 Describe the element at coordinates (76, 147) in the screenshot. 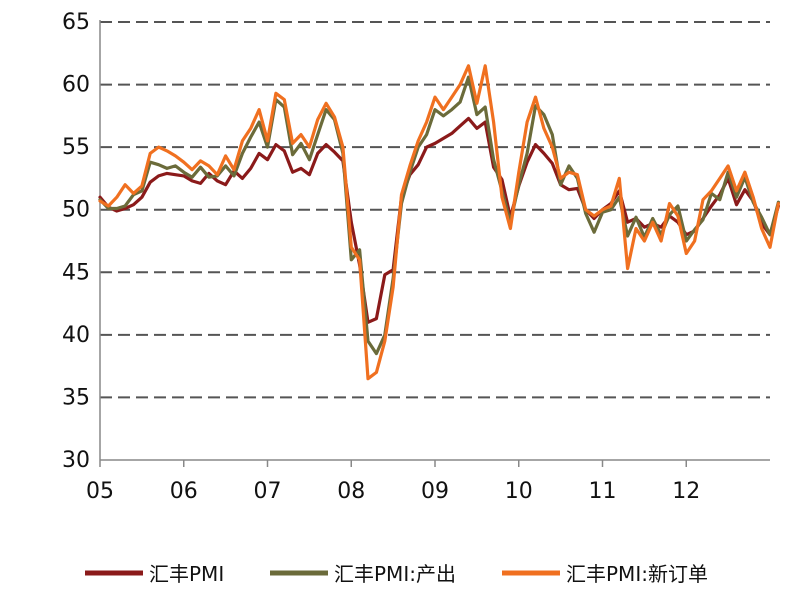

I see `y-tick-label: 55` at that location.